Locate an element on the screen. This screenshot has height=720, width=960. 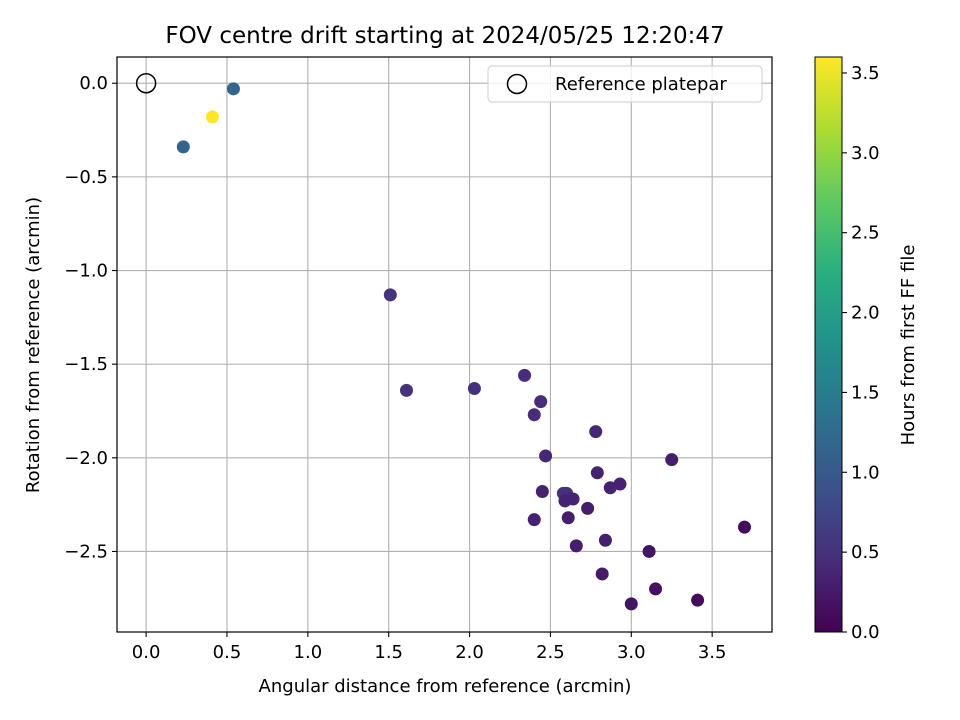
x-axis-label: Angular distance from reference (arcmin) is located at coordinates (445, 686).